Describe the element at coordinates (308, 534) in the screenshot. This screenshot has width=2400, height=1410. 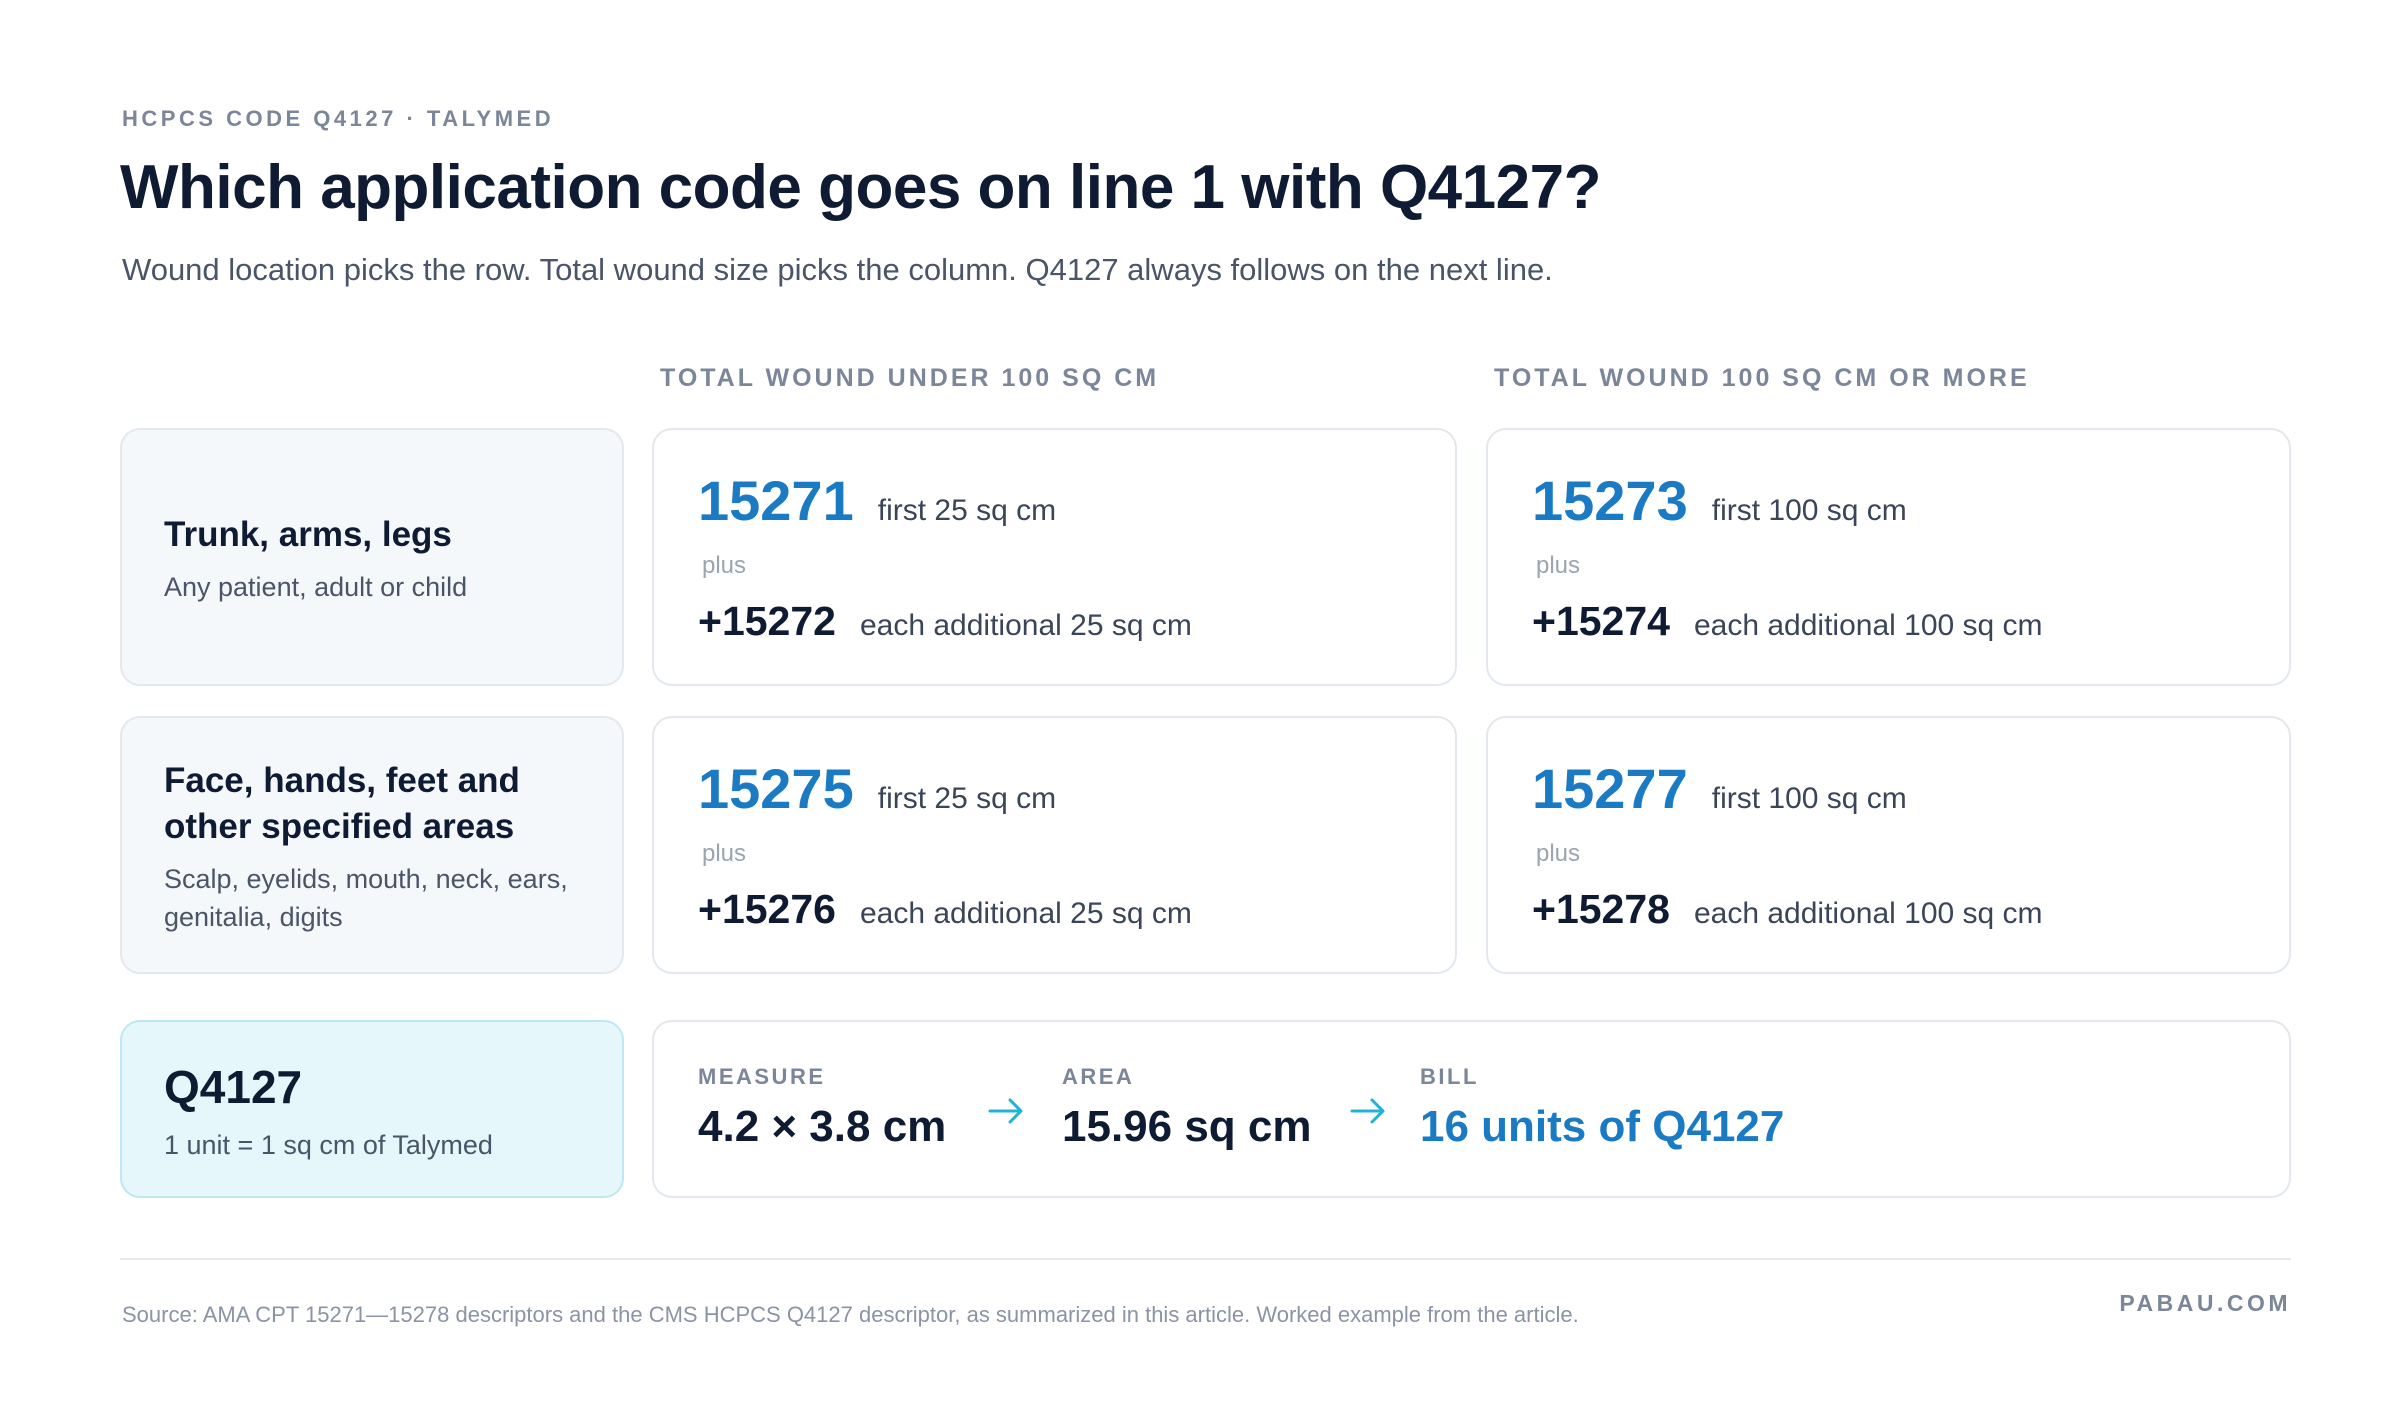
I see `row-name: Trunk, arms, legs` at that location.